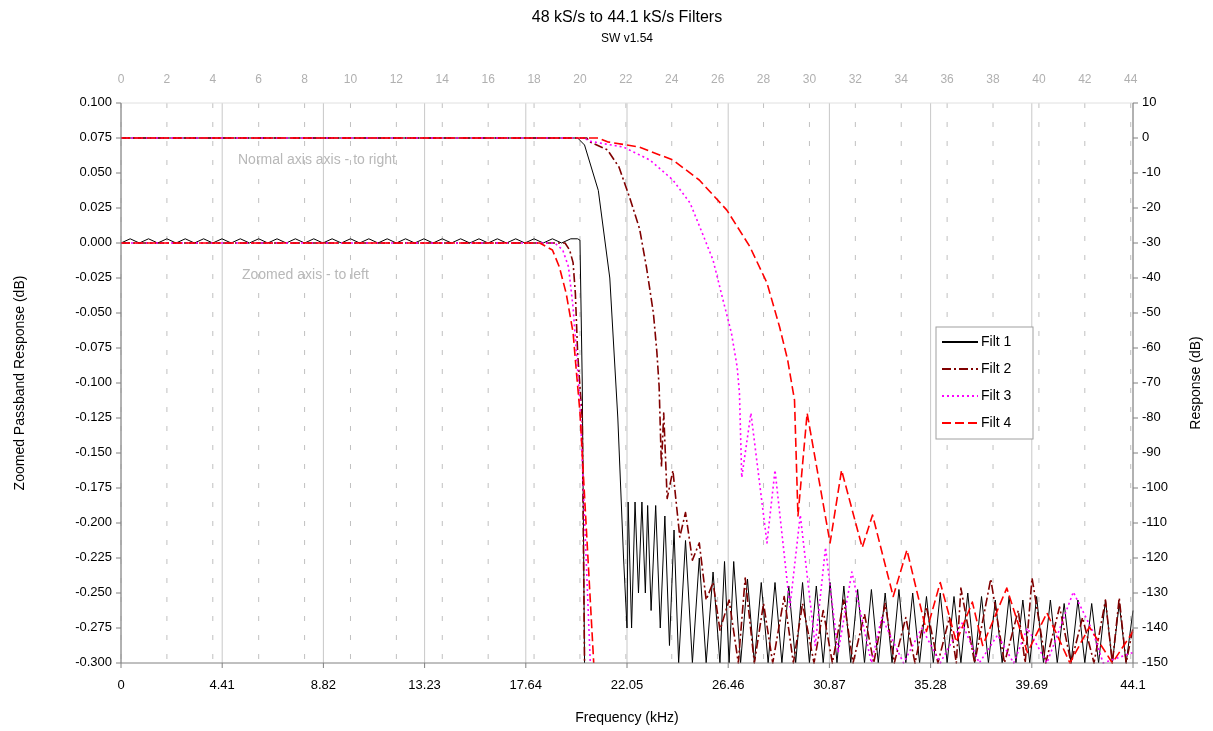  What do you see at coordinates (672, 79) in the screenshot?
I see `x2-tick-label: 24` at bounding box center [672, 79].